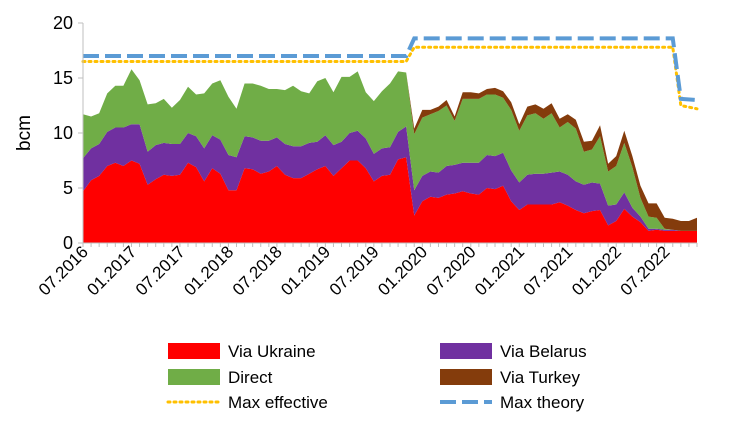 Image resolution: width=729 pixels, height=424 pixels. I want to click on line-max-effective, so click(390, 78).